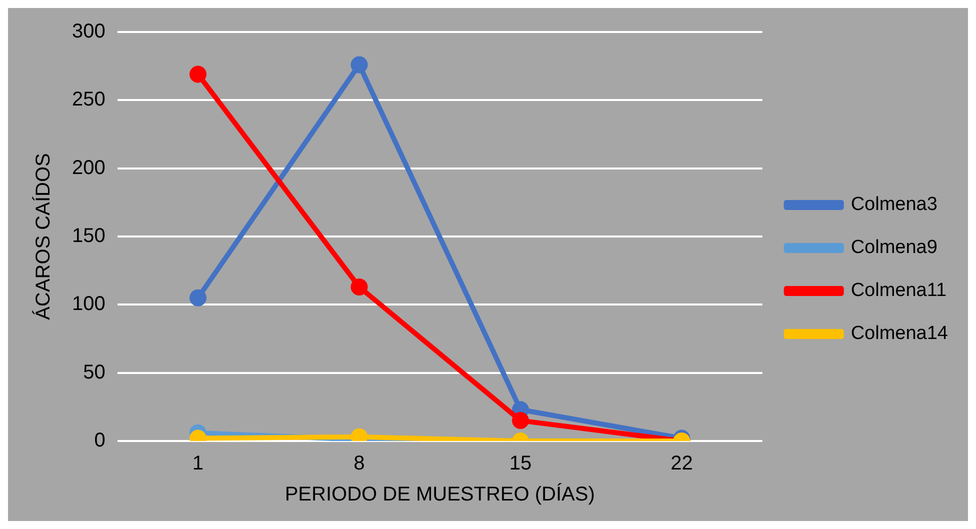  What do you see at coordinates (43, 236) in the screenshot?
I see `y-axis-title: ÁCAROS CAÍDOS` at bounding box center [43, 236].